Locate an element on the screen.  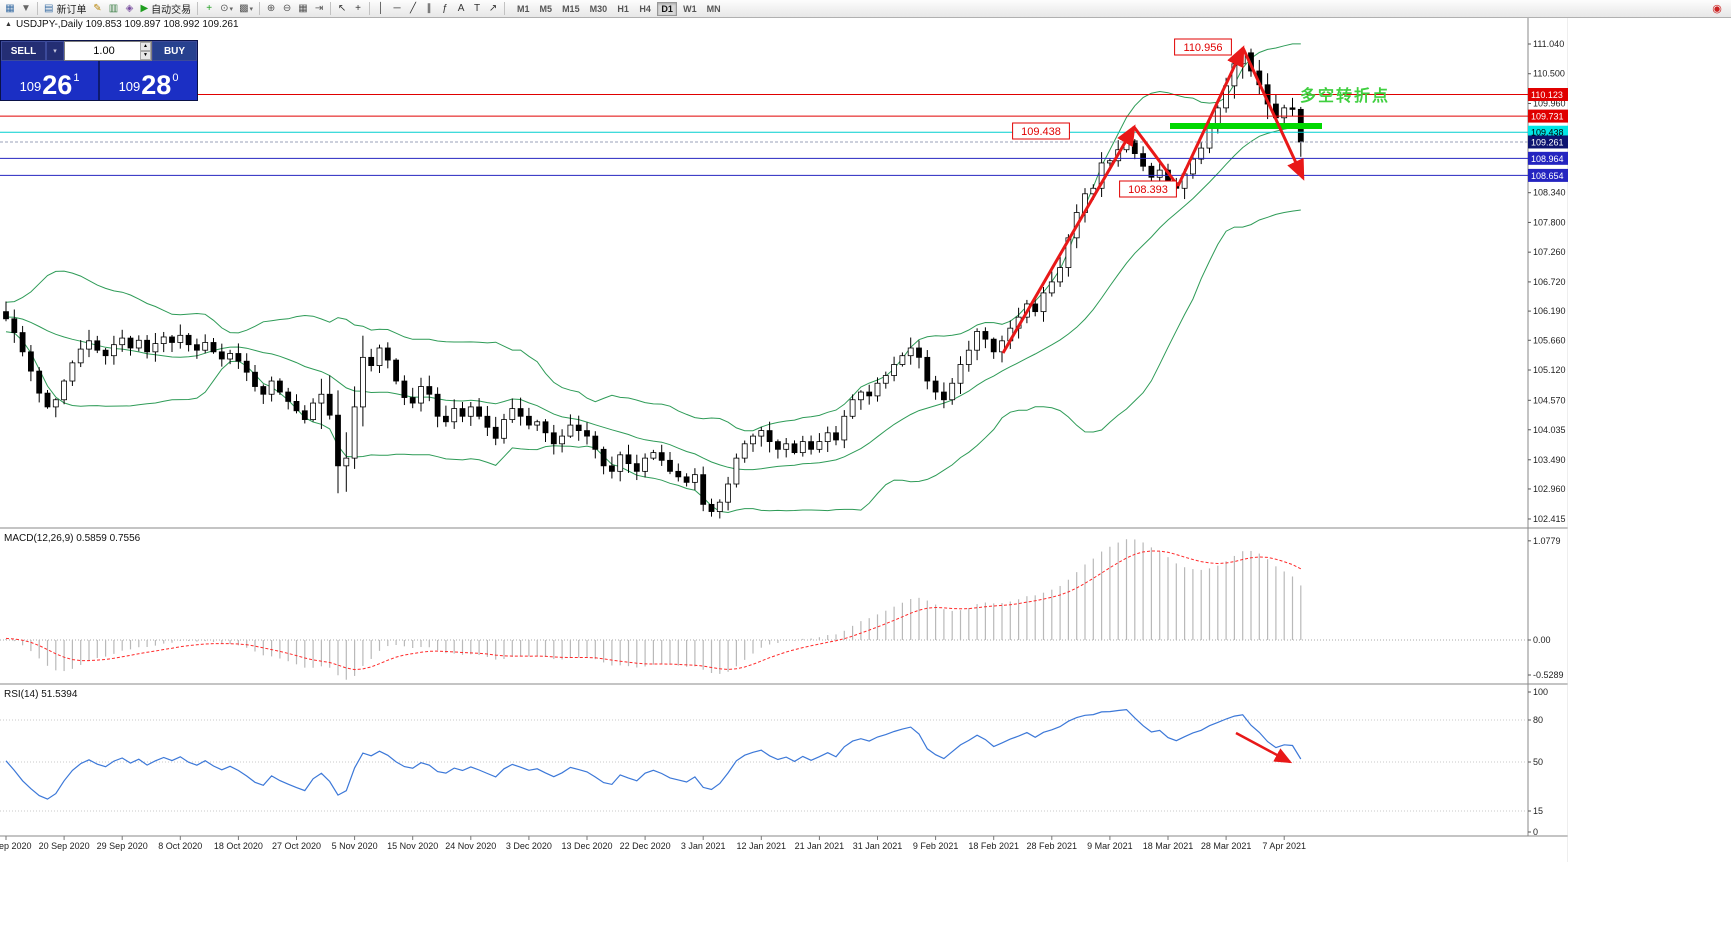
svg-text: 0 is located at coordinates (1535, 832).